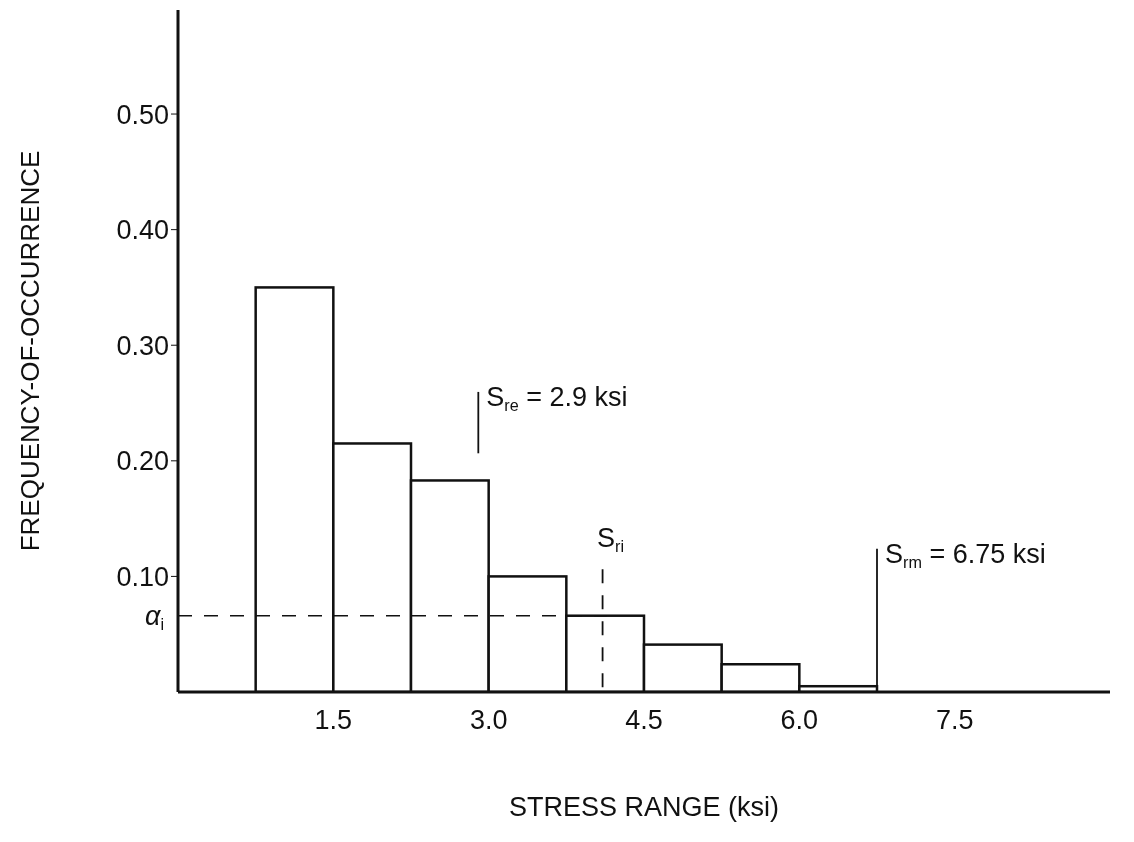 The width and height of the screenshot is (1134, 842). I want to click on x-tick-label: 4.5, so click(644, 720).